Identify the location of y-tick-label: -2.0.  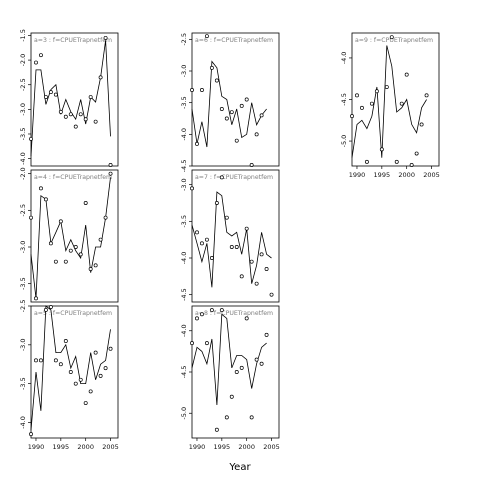
(23, 60).